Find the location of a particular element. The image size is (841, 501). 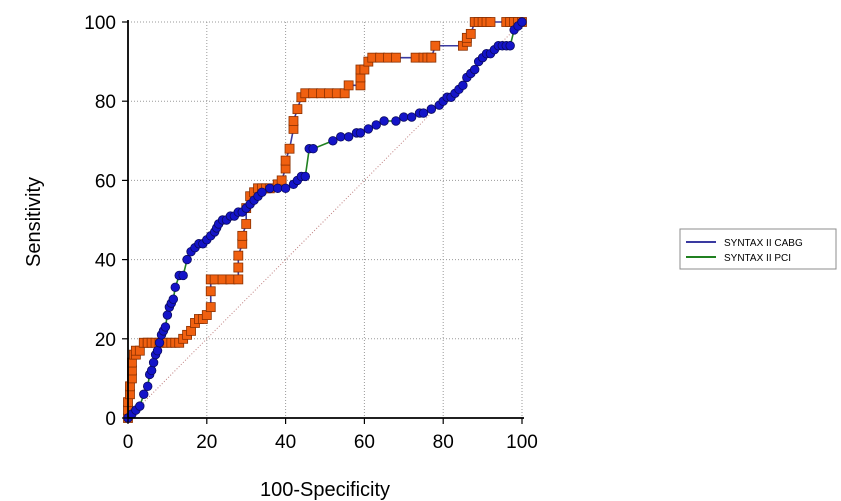

y-tick-label: 100 is located at coordinates (100, 23).